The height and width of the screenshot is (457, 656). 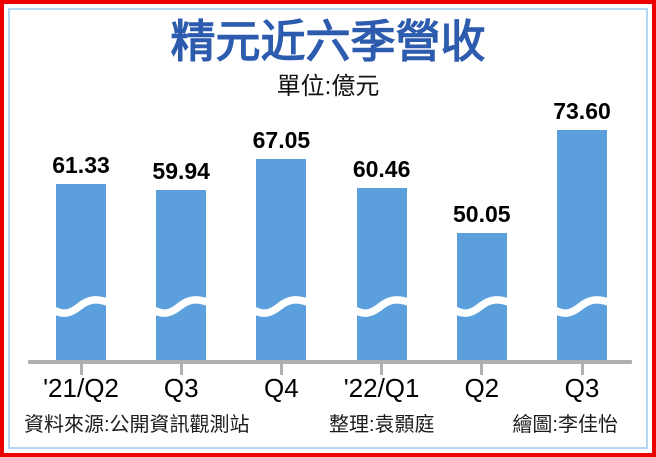 I want to click on category-label: Q2, so click(x=482, y=388).